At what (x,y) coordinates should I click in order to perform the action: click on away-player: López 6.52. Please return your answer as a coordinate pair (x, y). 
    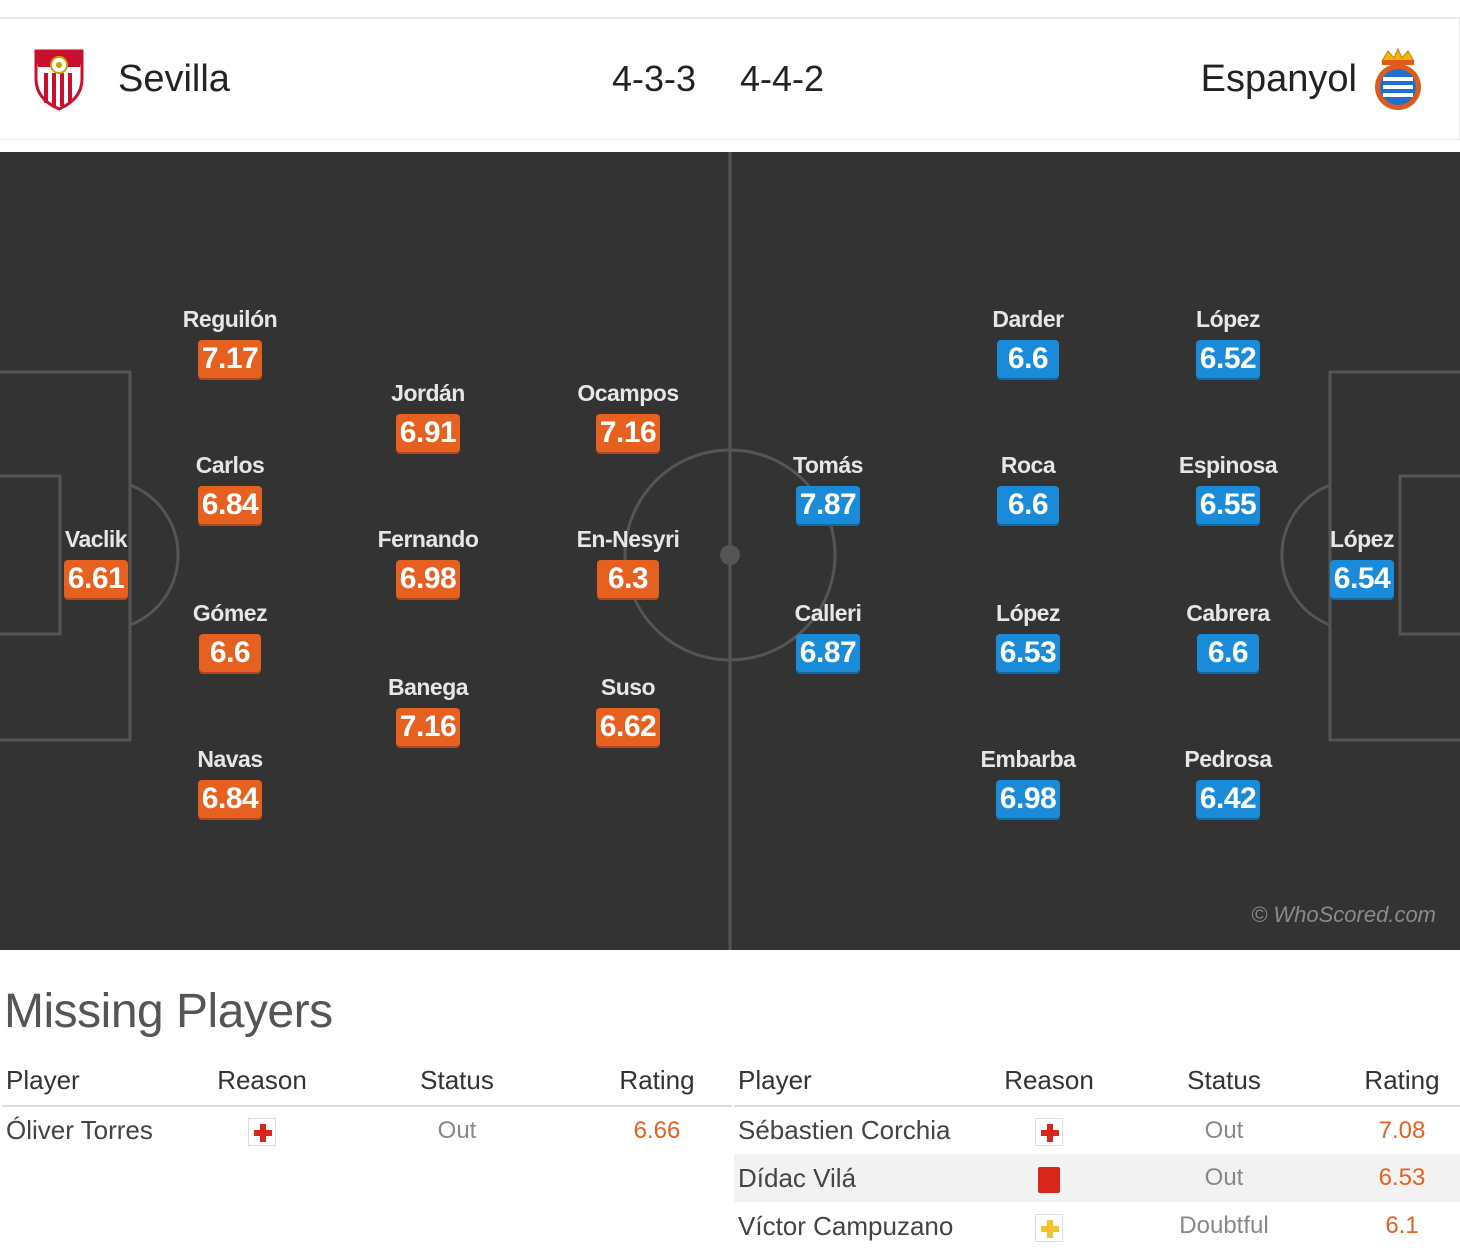
    Looking at the image, I should click on (1228, 342).